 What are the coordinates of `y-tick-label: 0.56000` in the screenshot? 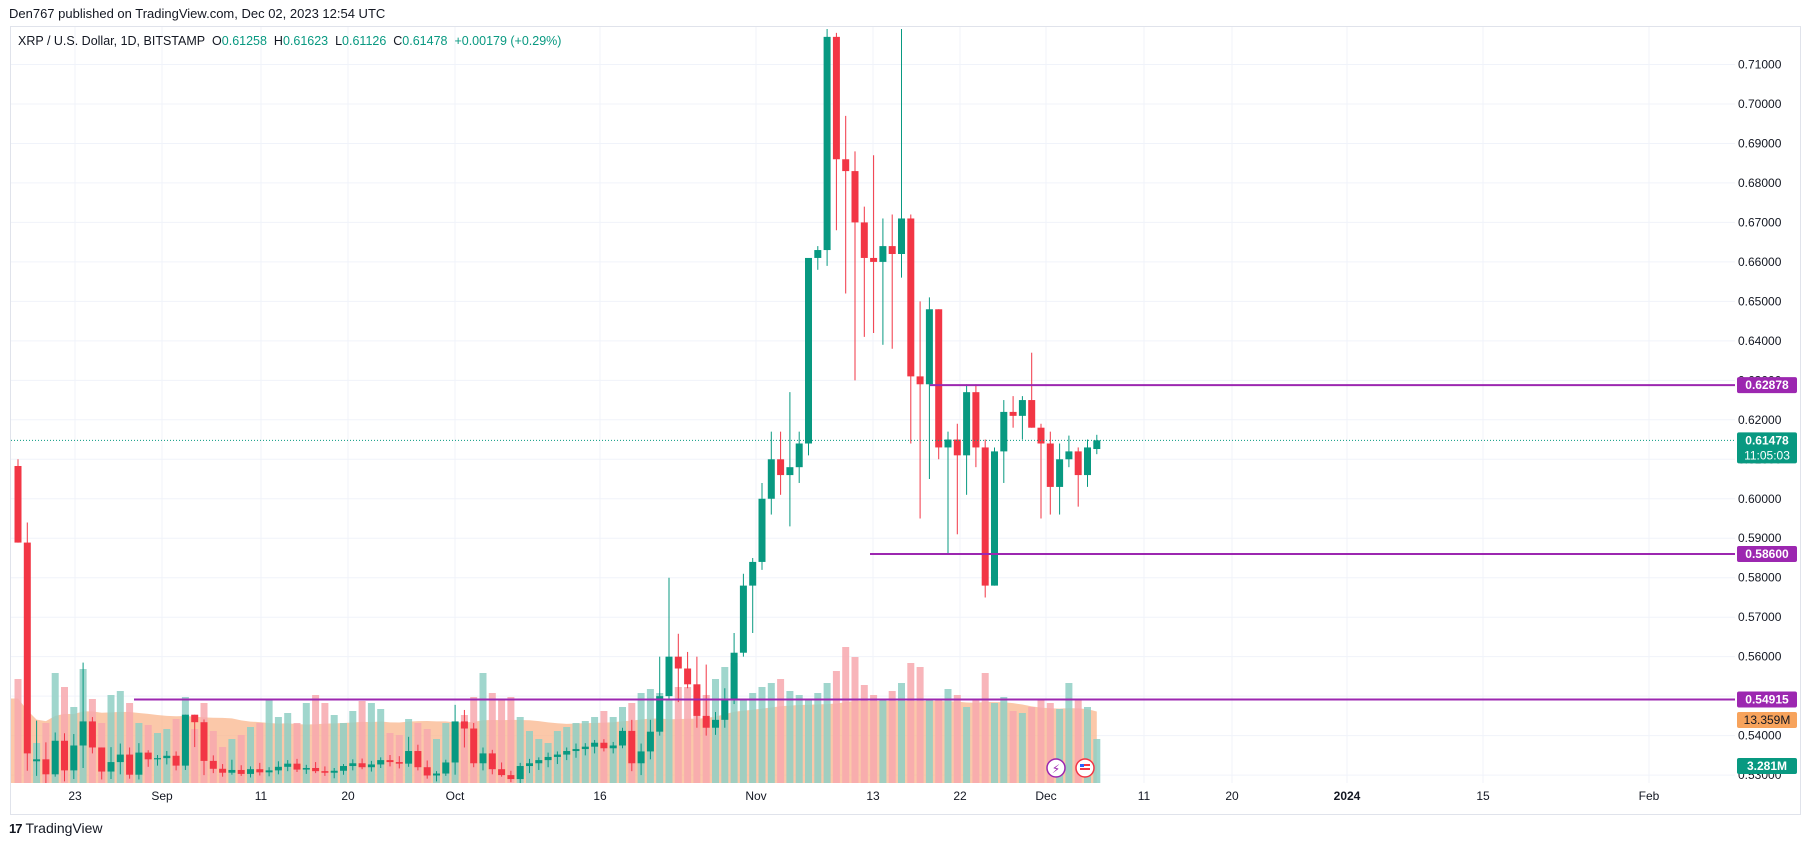 It's located at (1760, 657).